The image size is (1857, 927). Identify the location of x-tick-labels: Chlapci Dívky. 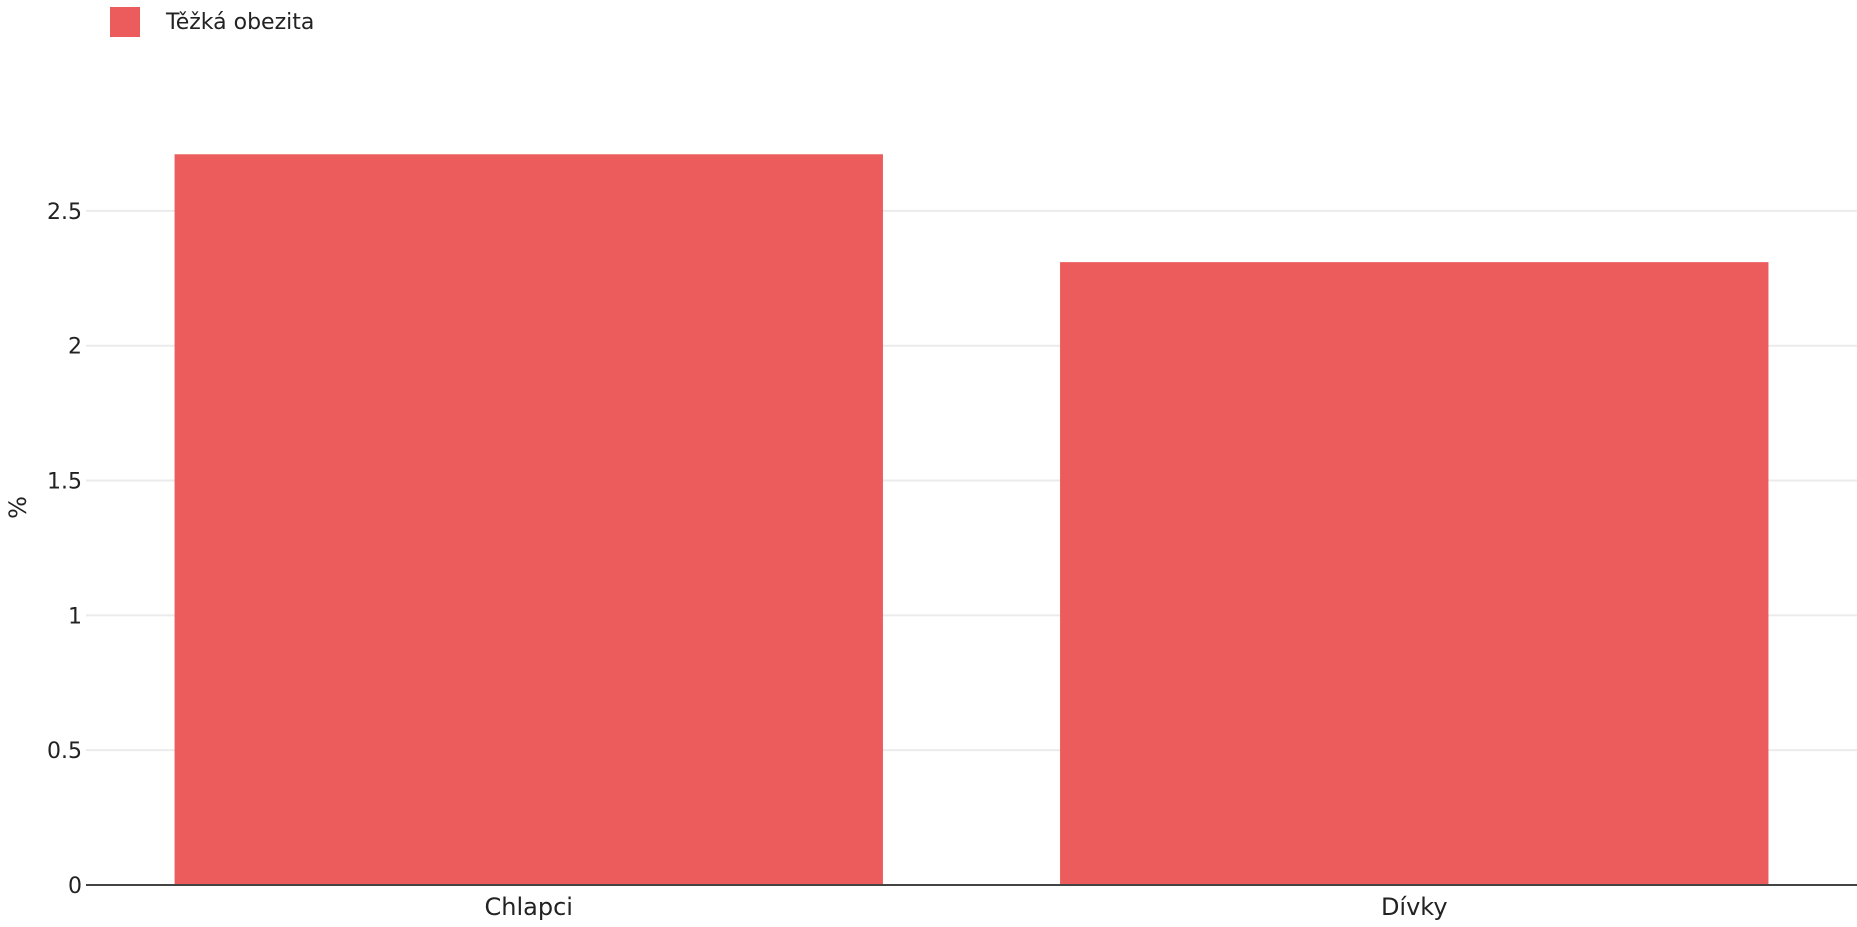
(966, 907).